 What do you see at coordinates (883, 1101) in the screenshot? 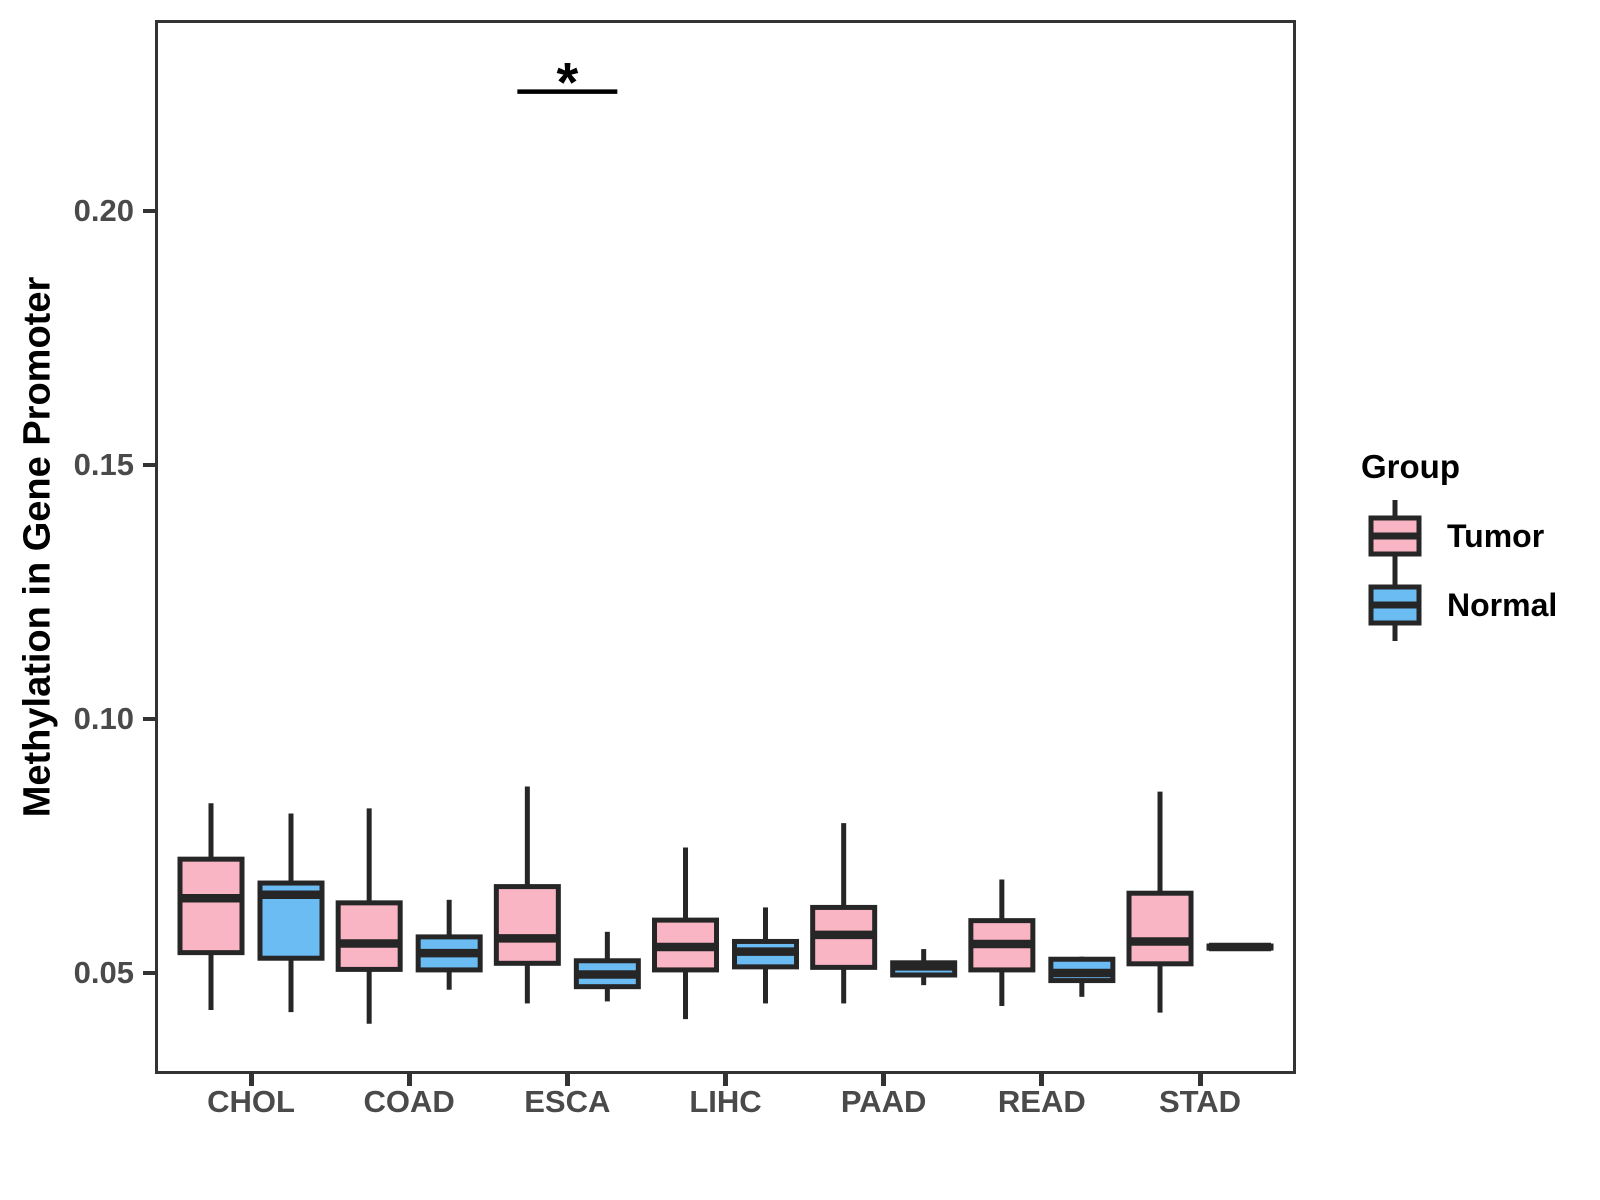
I see `x-tick-label-paad: PAAD` at bounding box center [883, 1101].